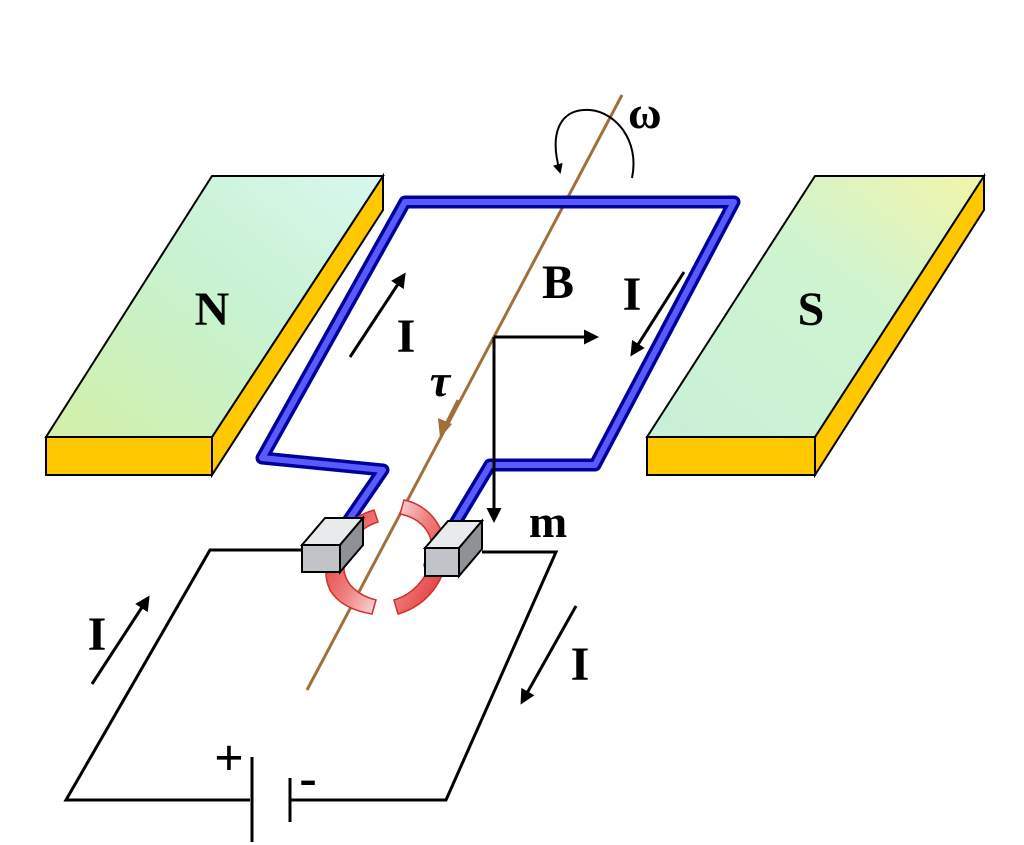 This screenshot has width=1024, height=845. I want to click on circuit-current-arrow-right, so click(549, 655).